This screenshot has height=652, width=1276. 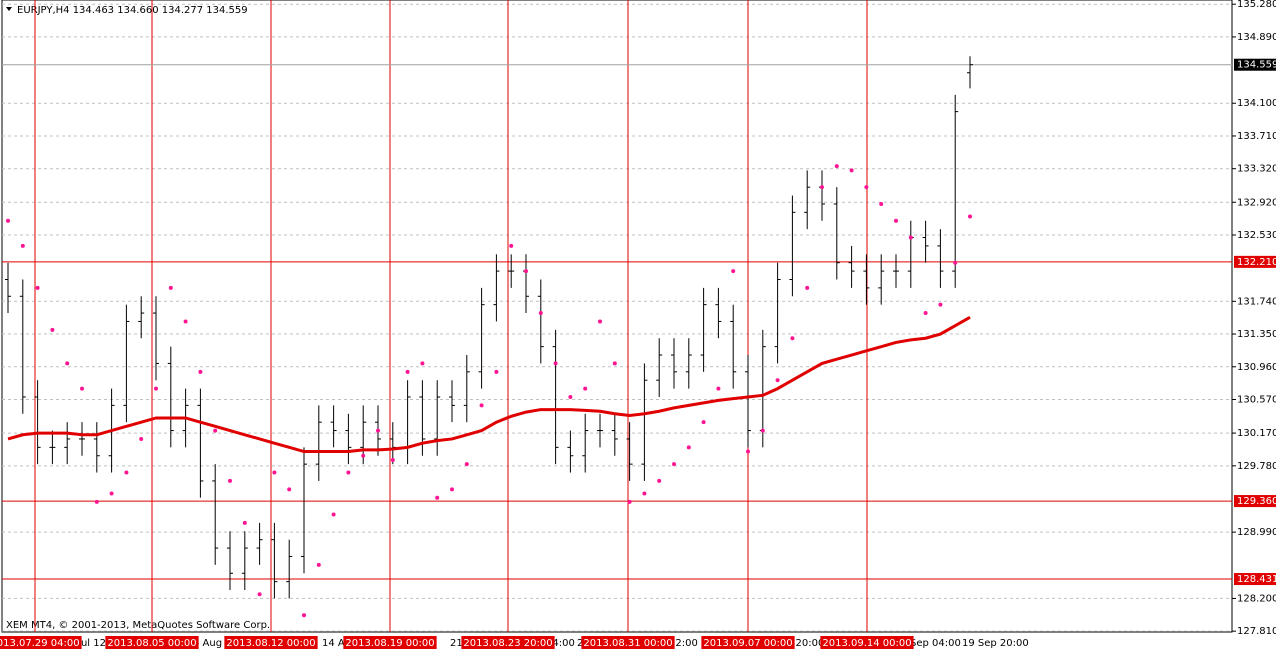 What do you see at coordinates (805, 643) in the screenshot?
I see `x-tick-label: p 20:00` at bounding box center [805, 643].